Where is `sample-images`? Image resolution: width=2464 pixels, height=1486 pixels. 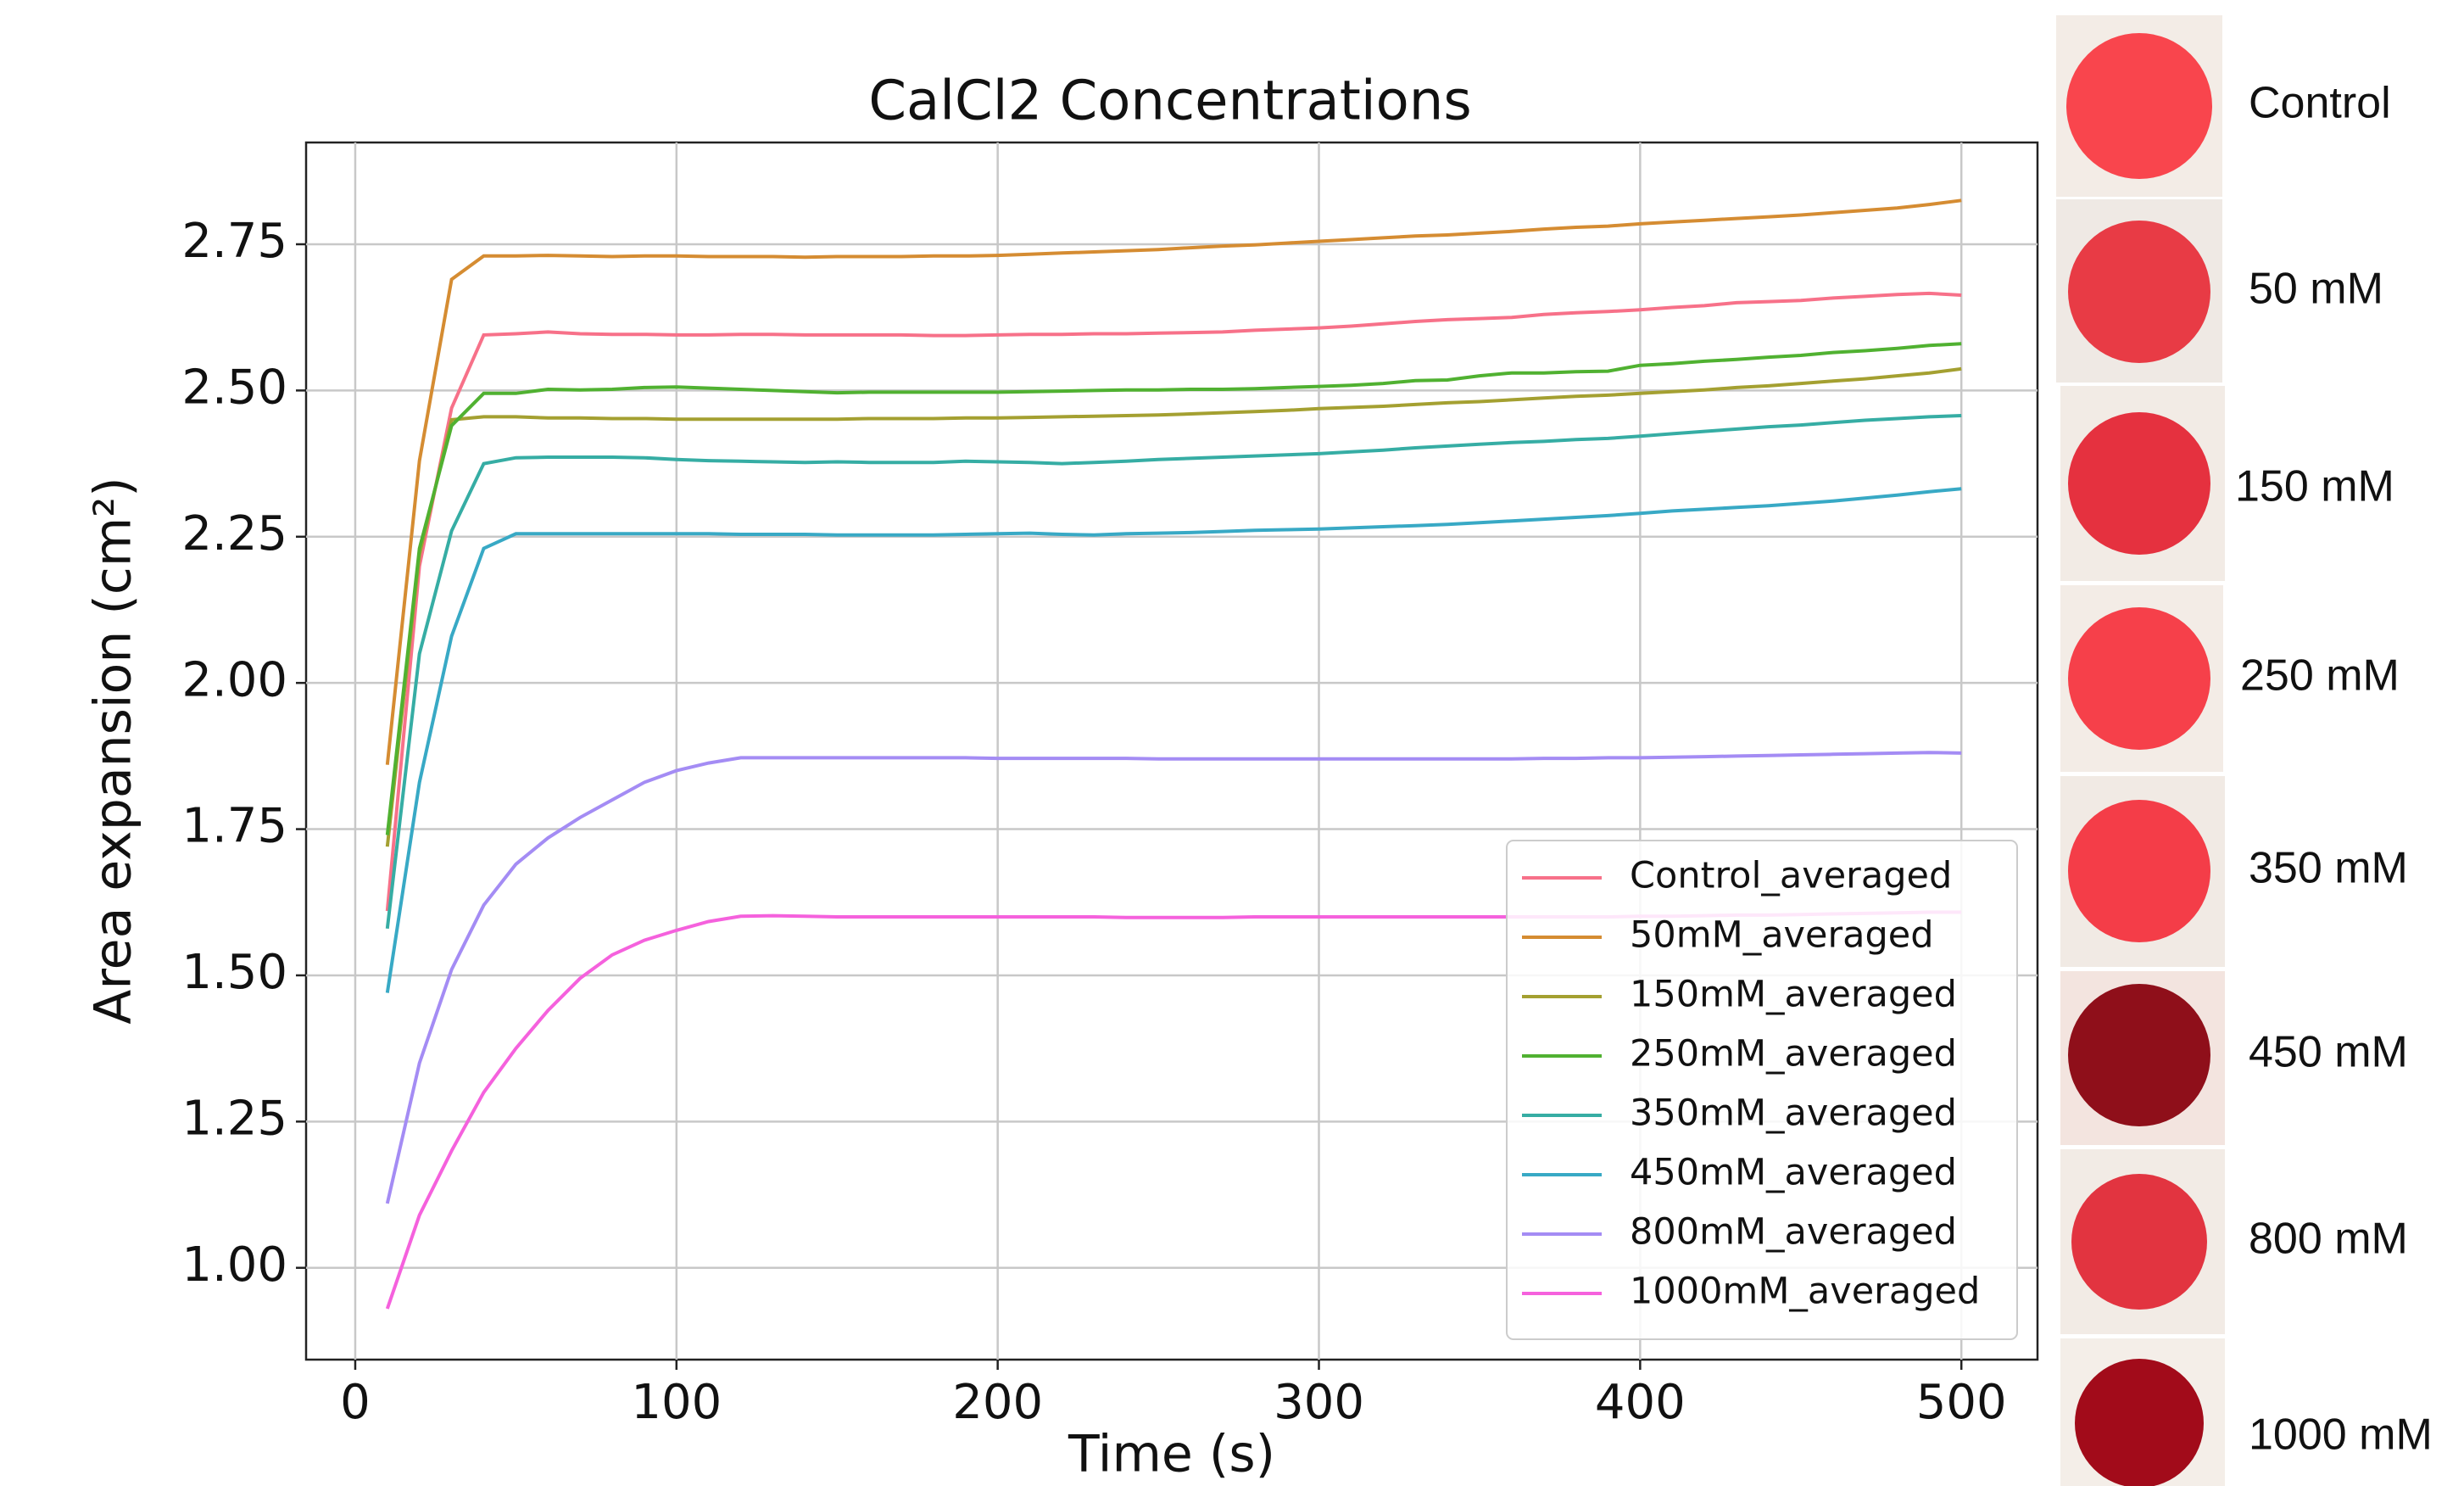
sample-images is located at coordinates (2140, 750).